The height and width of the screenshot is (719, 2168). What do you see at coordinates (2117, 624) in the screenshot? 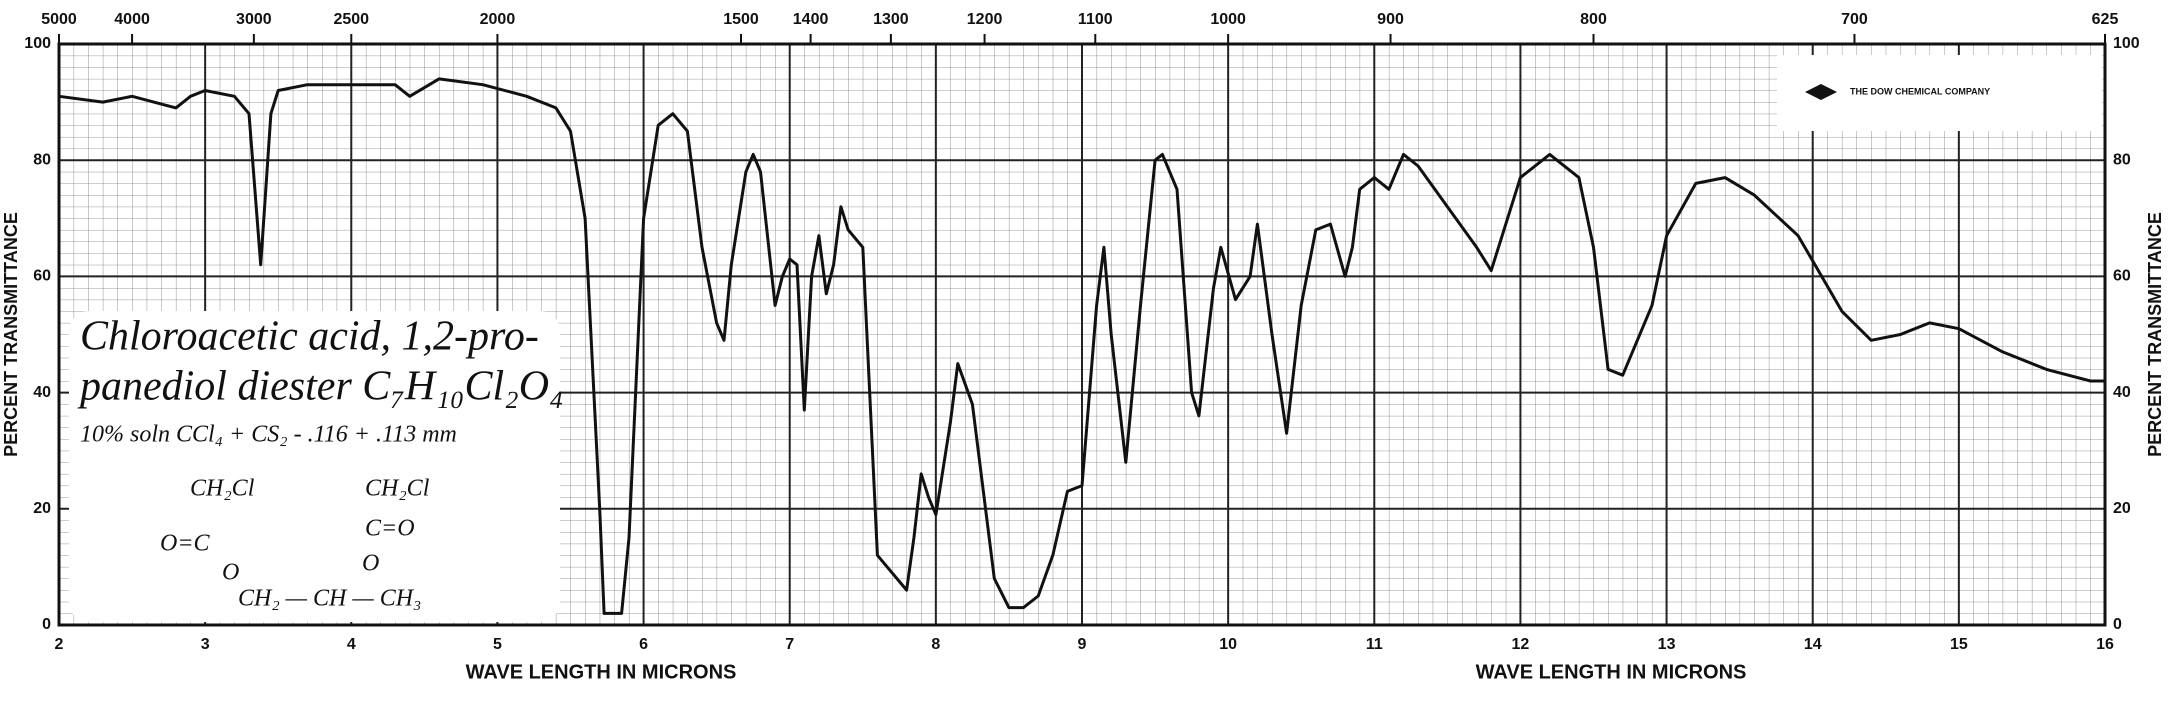
I see `y2-tick-label: 0` at bounding box center [2117, 624].